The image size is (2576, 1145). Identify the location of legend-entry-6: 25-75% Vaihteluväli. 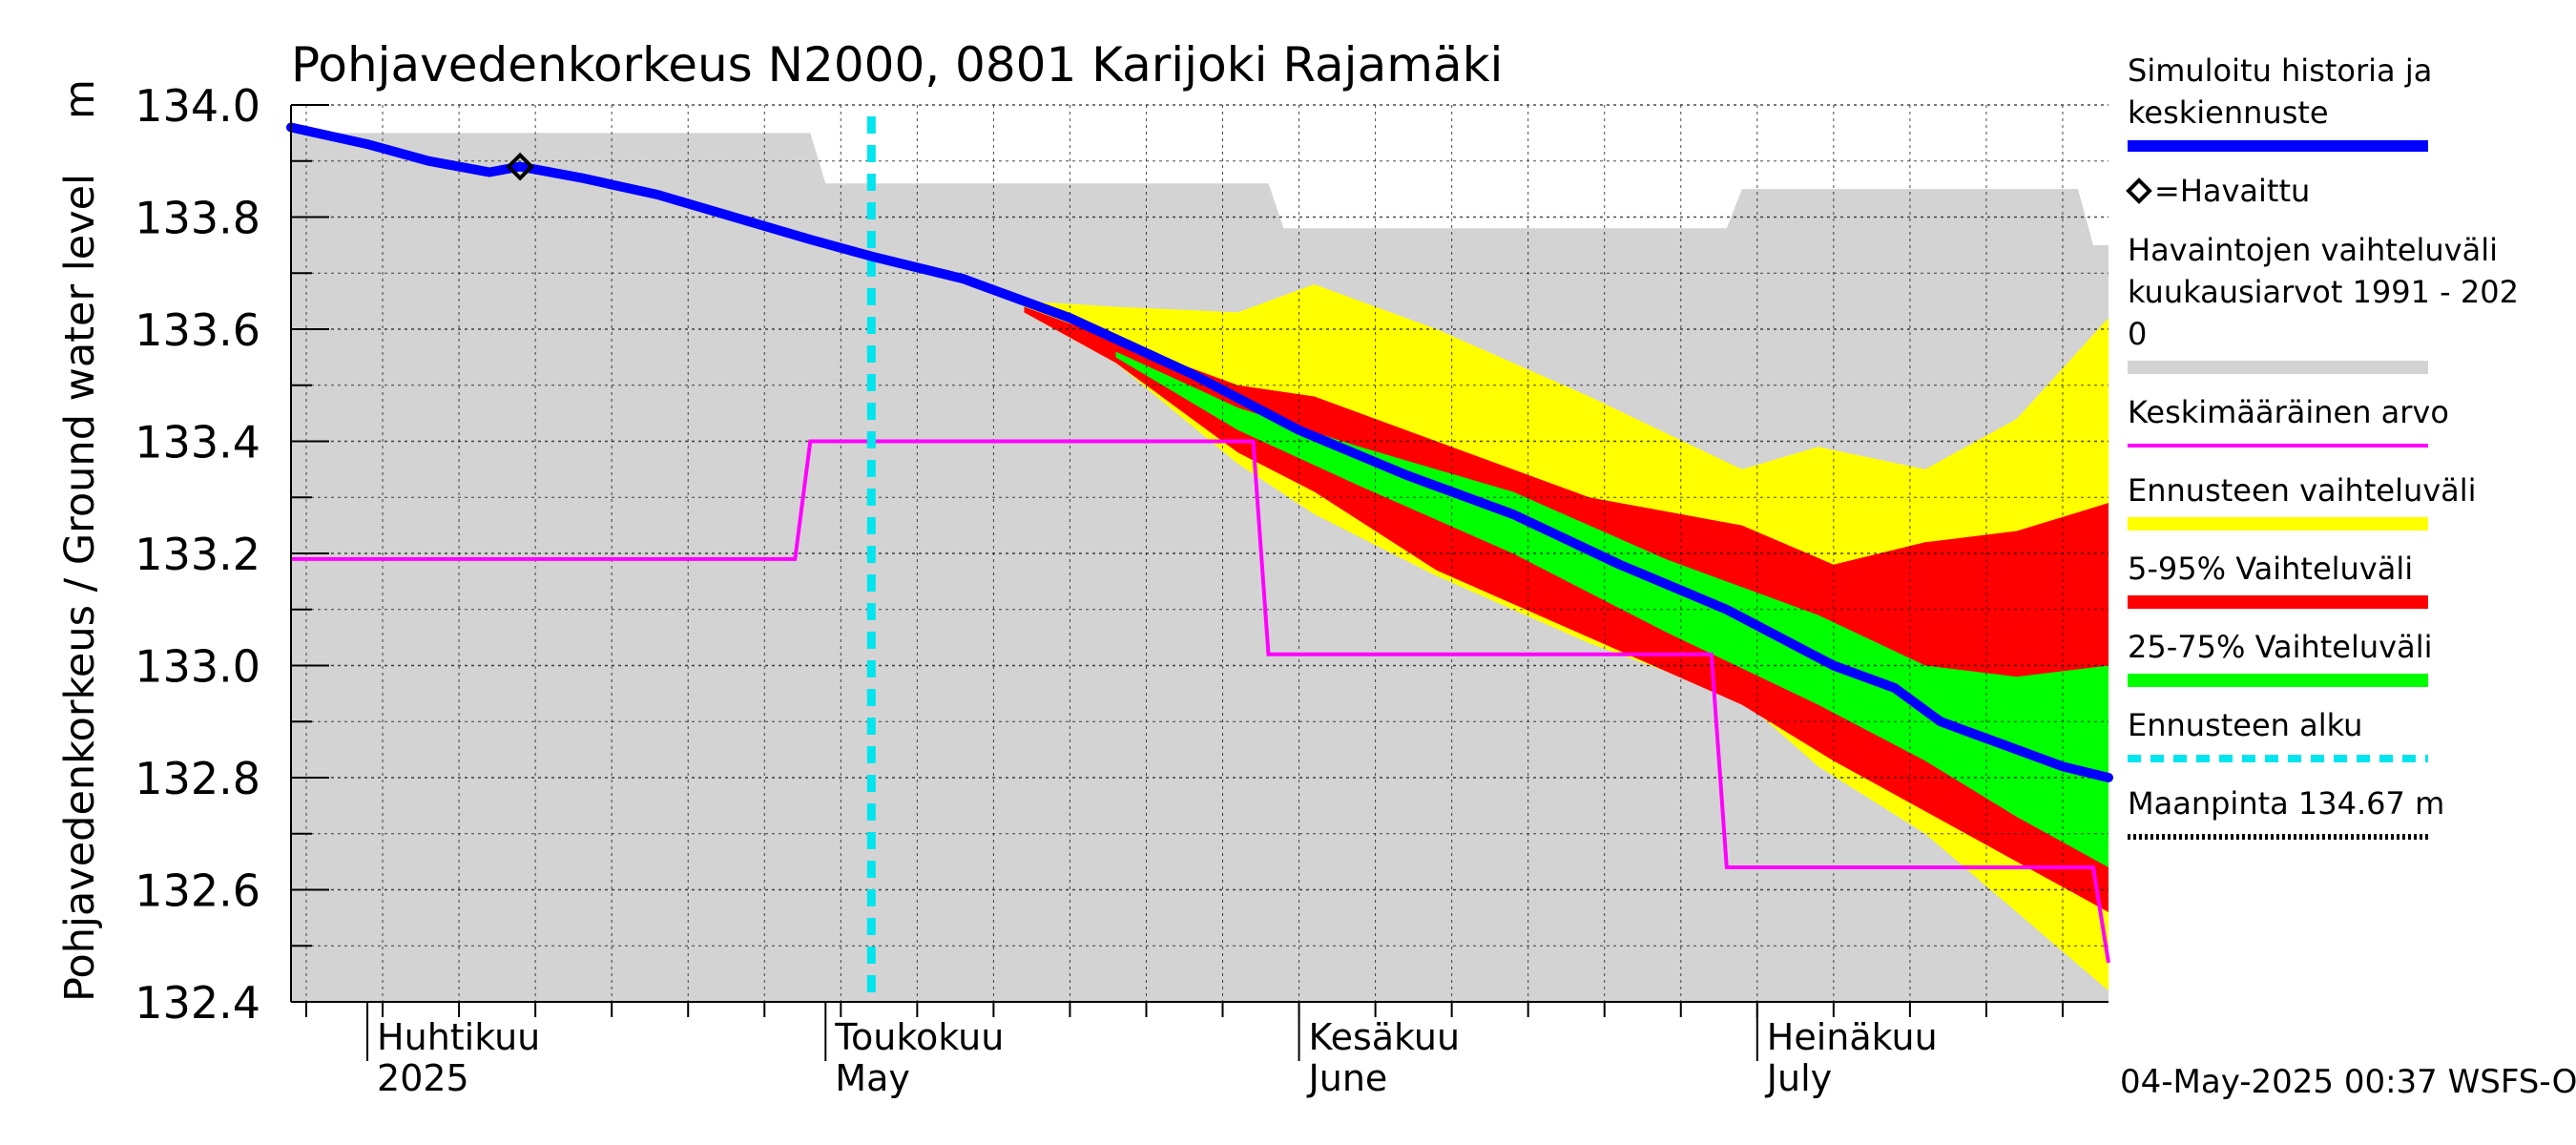
(2280, 658).